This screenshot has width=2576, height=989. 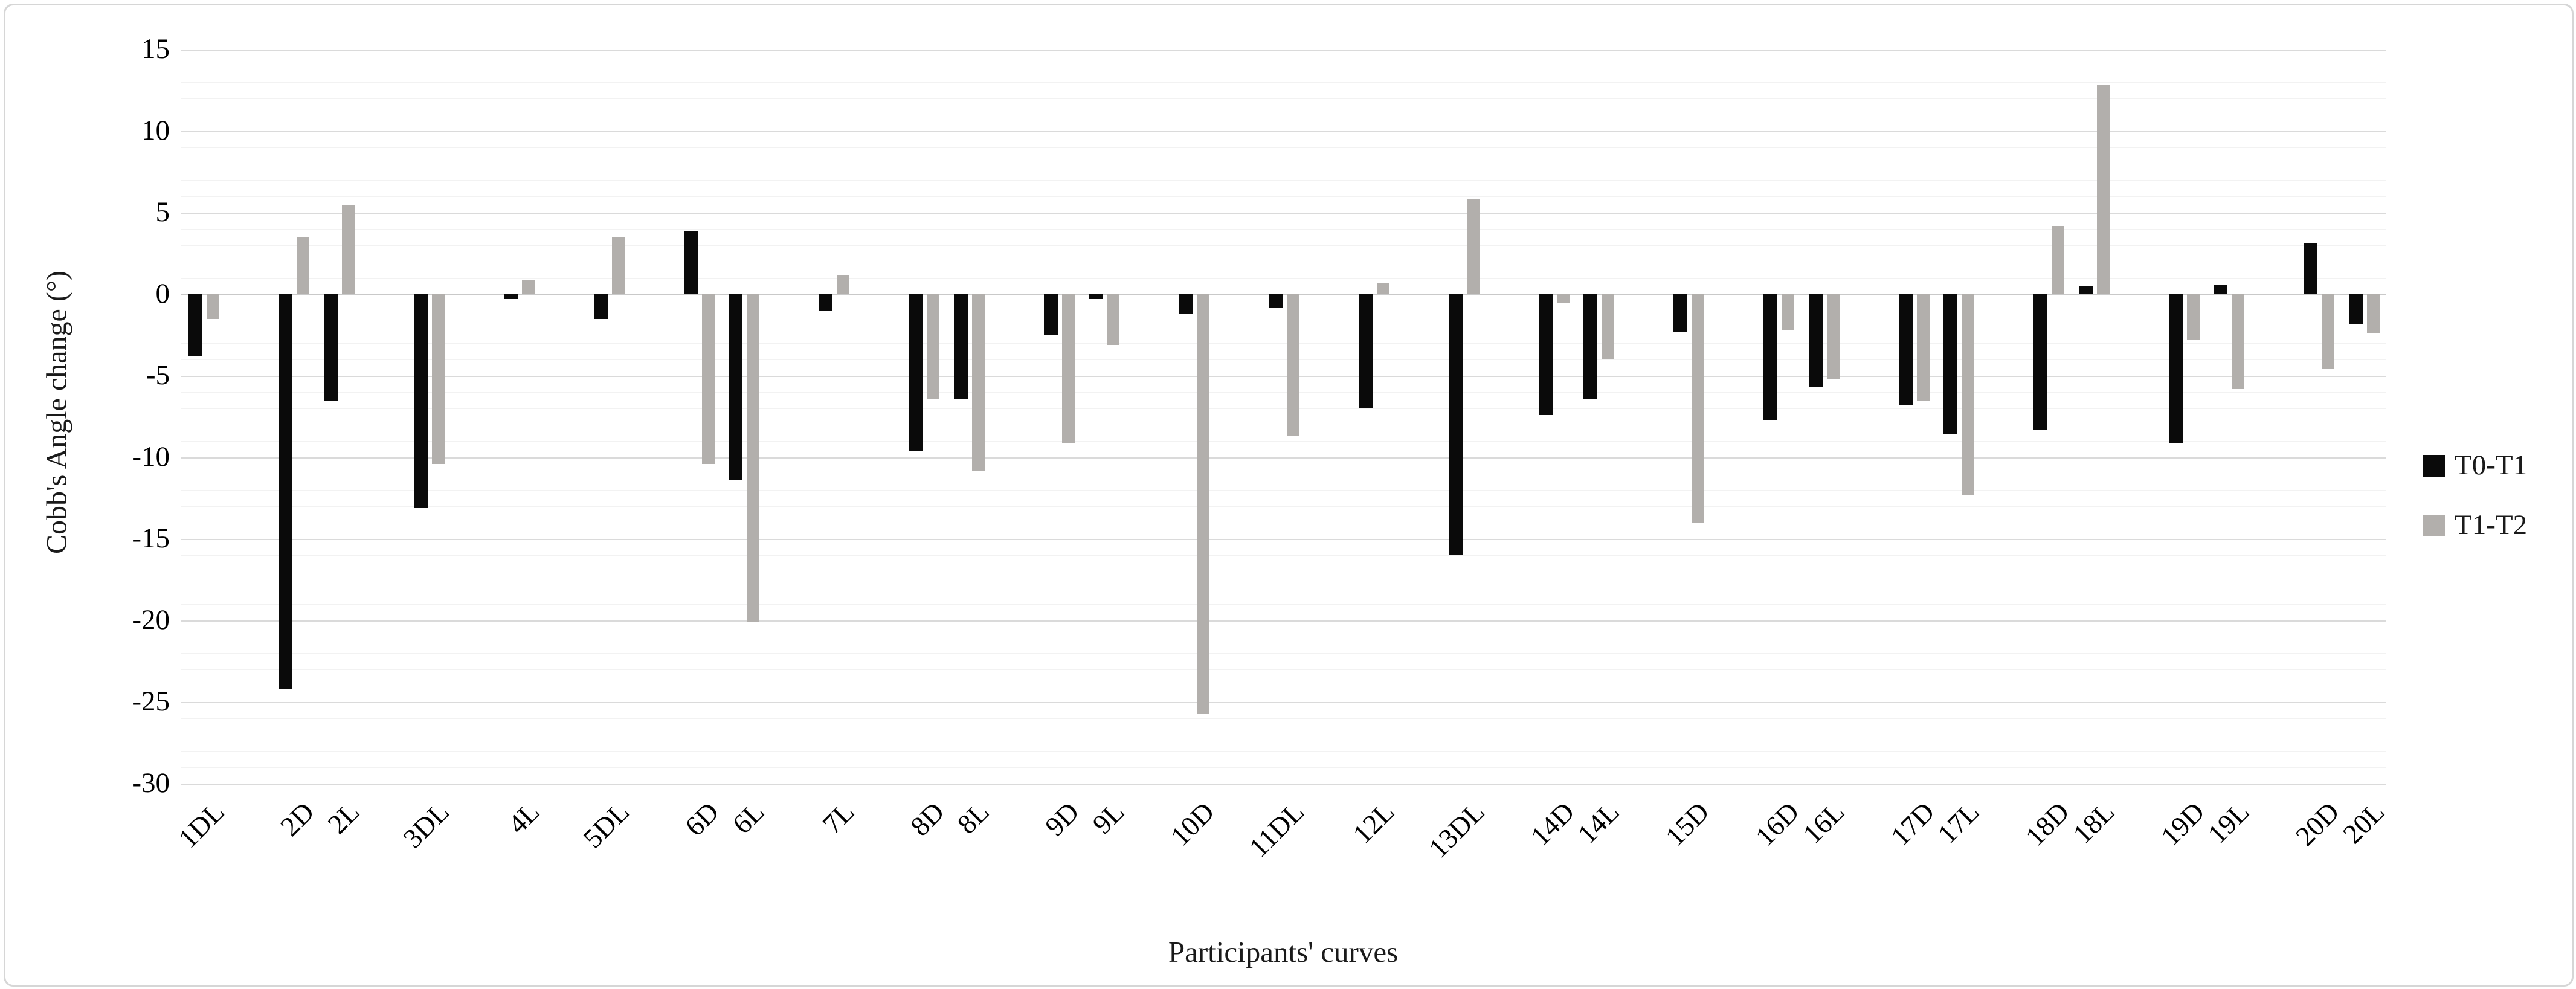 I want to click on bar-t1t2-10d, so click(x=1203, y=504).